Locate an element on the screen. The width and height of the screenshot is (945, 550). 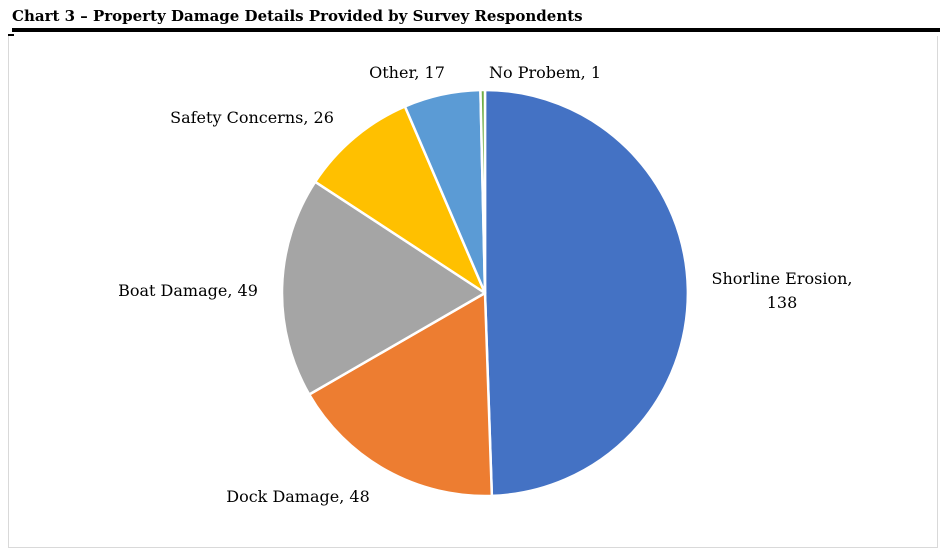
data-label-boat-damage: Boat Damage, 49 is located at coordinates (188, 290).